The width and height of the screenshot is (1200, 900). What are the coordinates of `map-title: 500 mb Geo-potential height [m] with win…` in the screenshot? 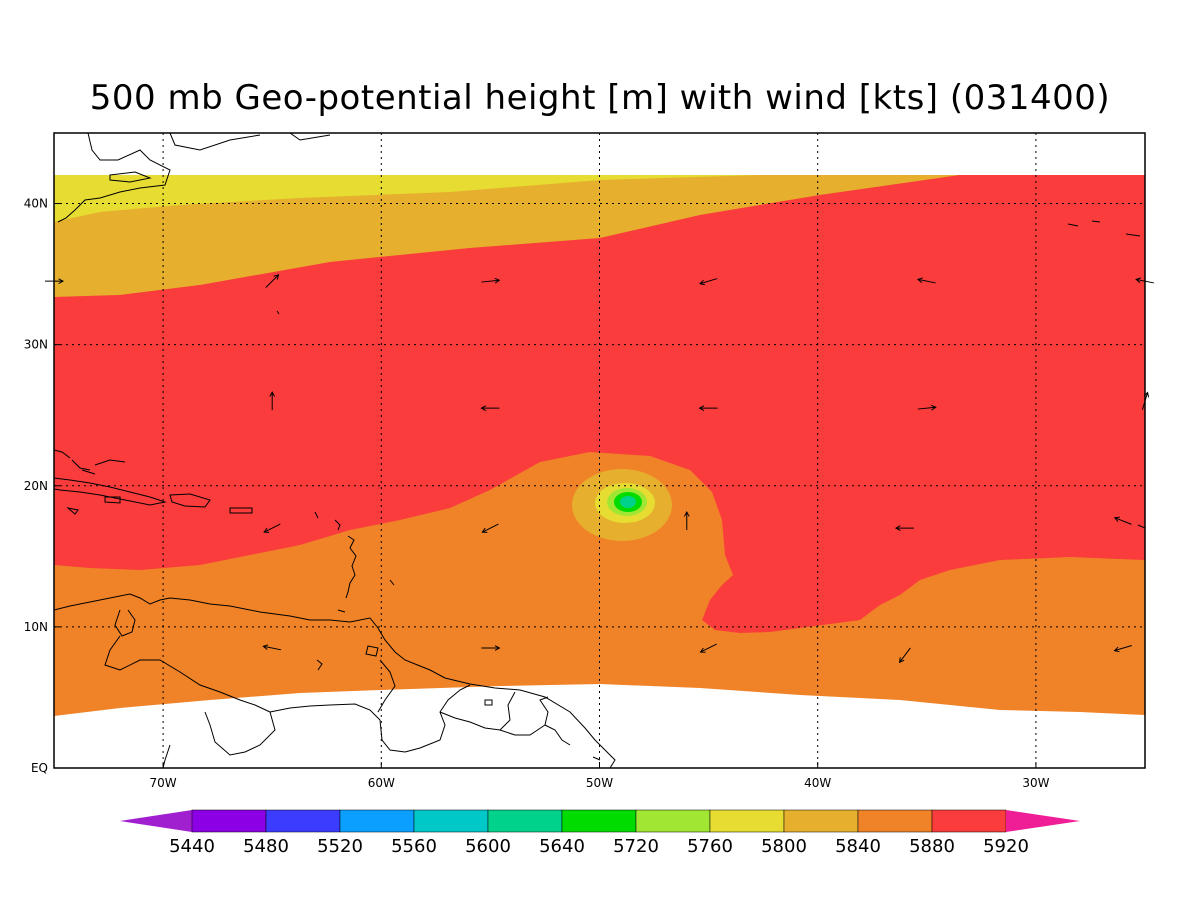 It's located at (600, 98).